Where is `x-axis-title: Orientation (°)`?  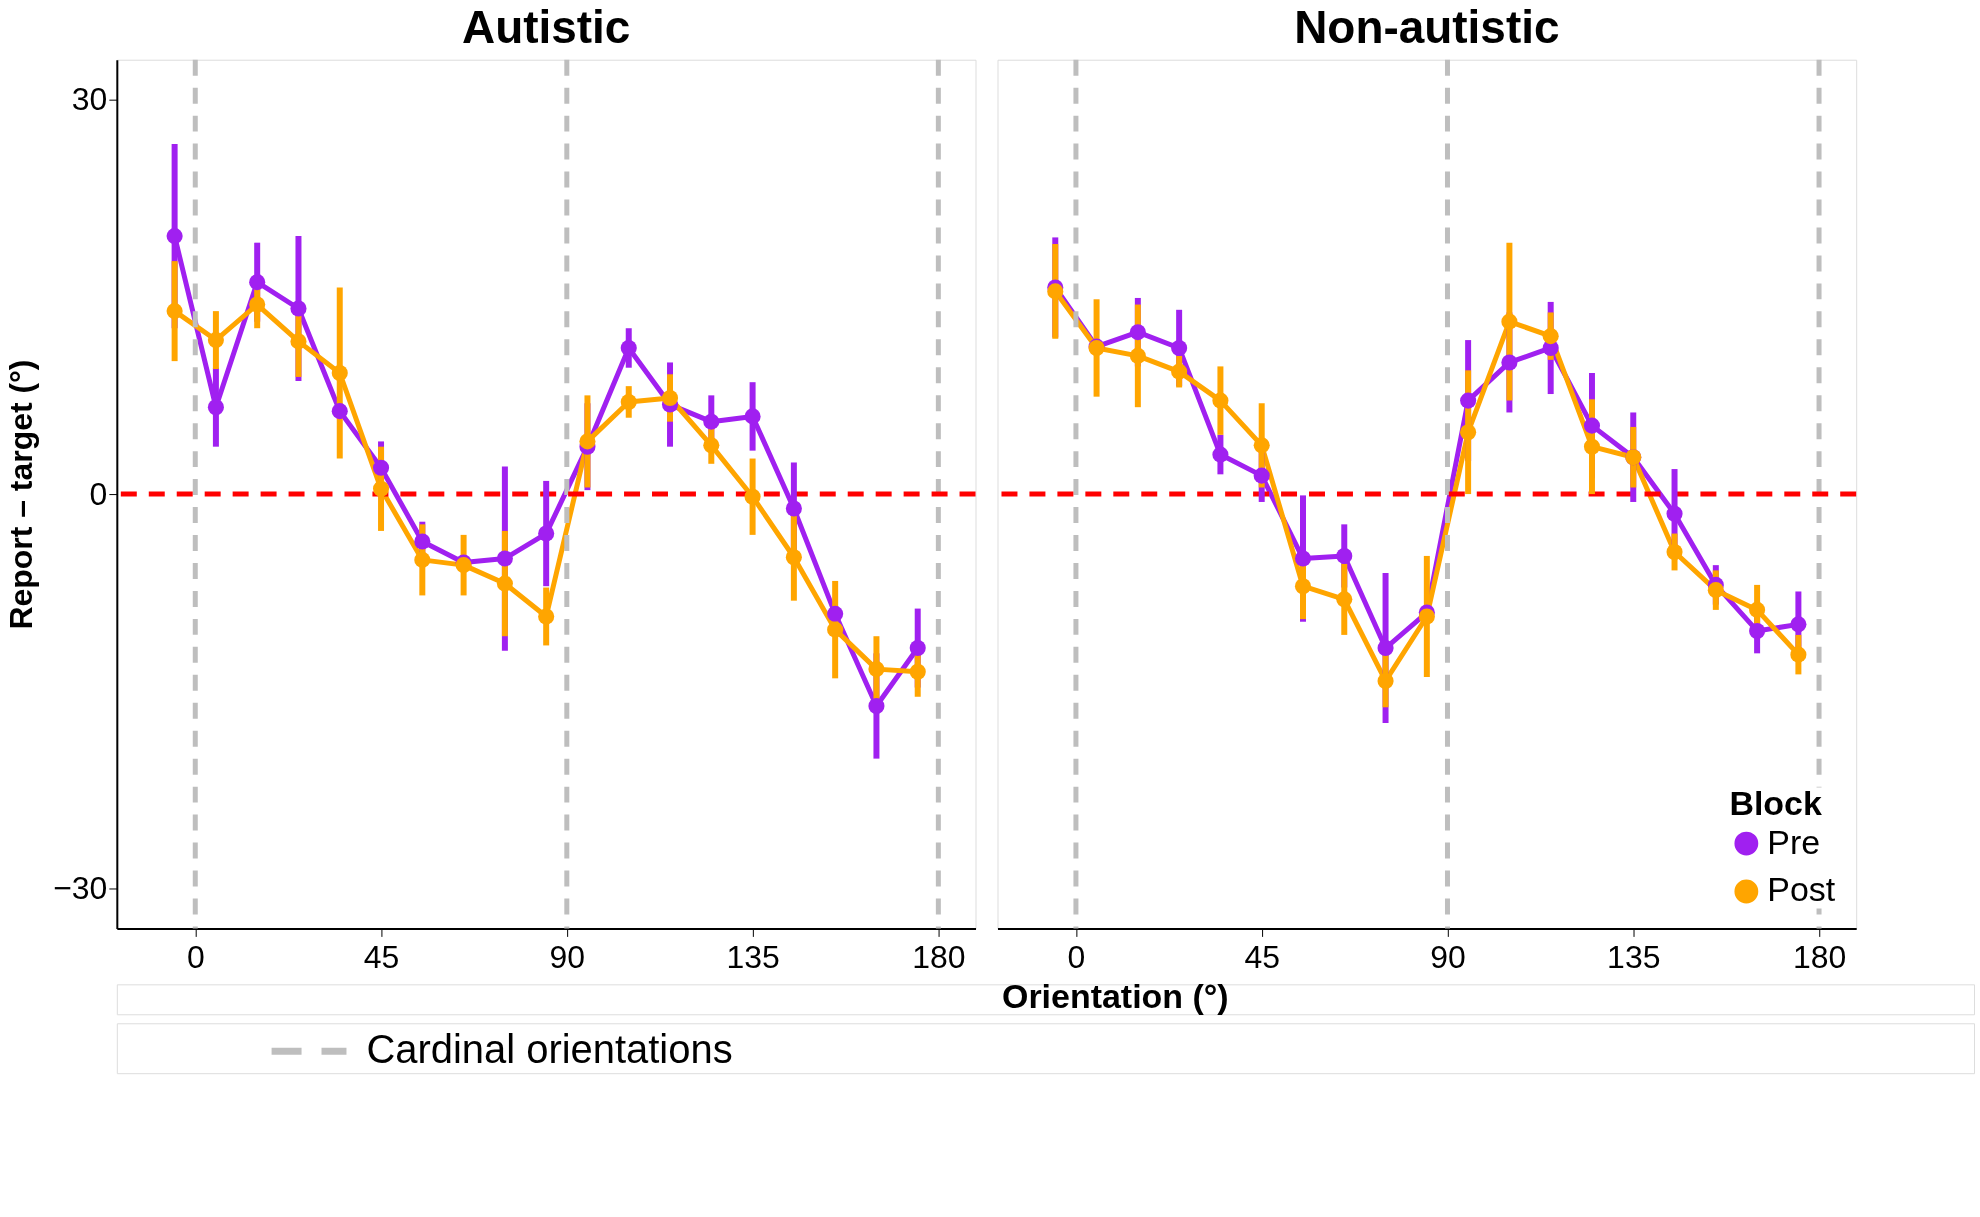
x-axis-title: Orientation (°) is located at coordinates (1115, 996).